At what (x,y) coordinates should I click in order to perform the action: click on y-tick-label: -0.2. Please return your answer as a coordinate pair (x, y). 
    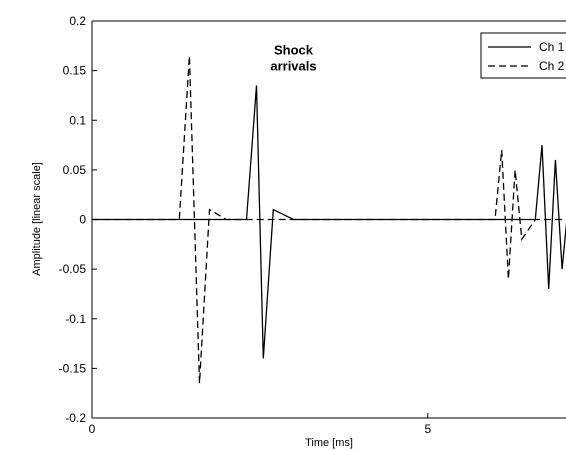
    Looking at the image, I should click on (75, 418).